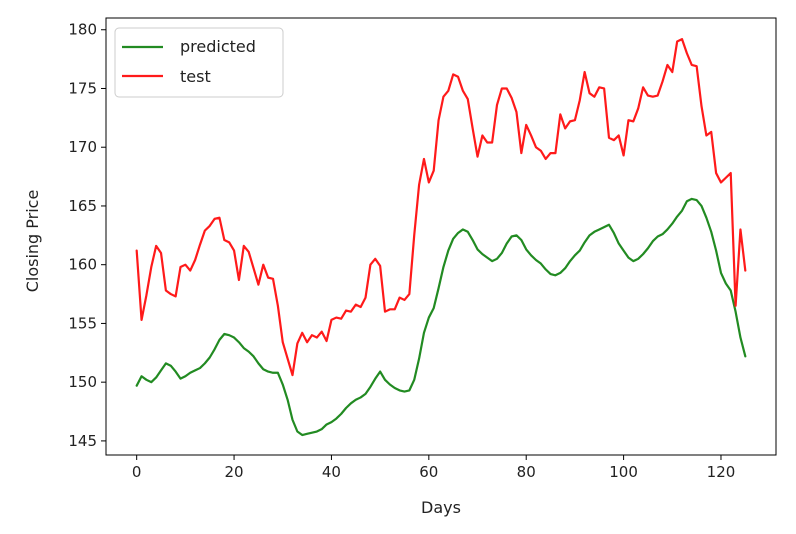  I want to click on legend-label-predicted: predicted, so click(218, 46).